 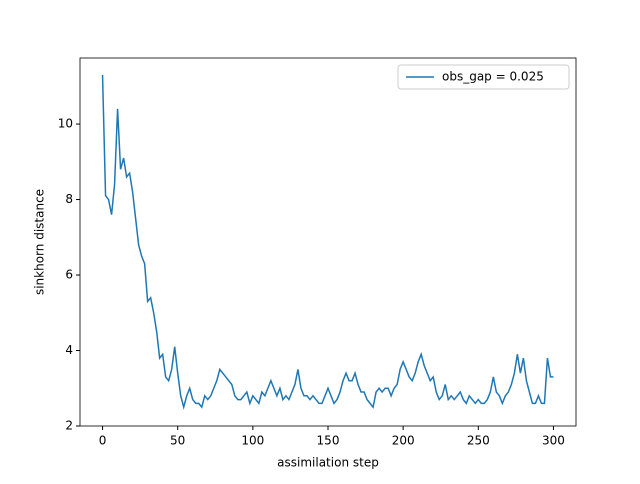 I want to click on x-tick-label: 200, so click(x=403, y=441).